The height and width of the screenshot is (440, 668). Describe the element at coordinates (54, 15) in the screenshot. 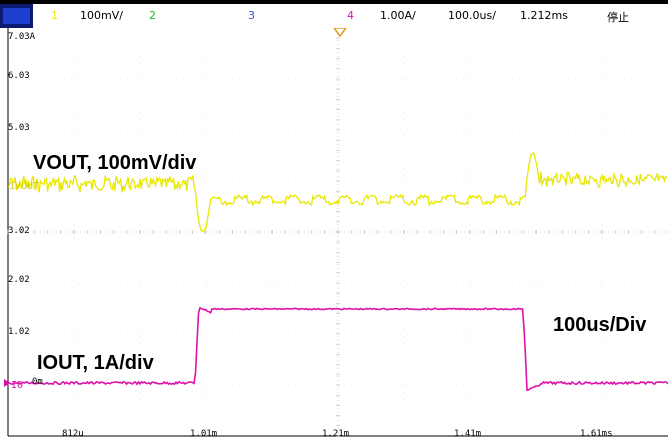

I see `ch1-number: 1` at that location.